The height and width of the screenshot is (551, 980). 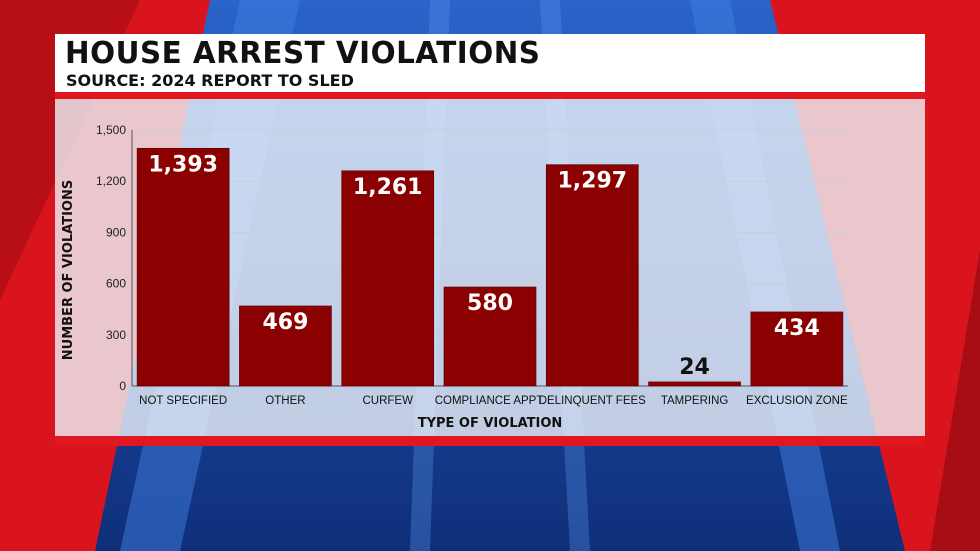 What do you see at coordinates (490, 95) in the screenshot?
I see `title-accent-stripe` at bounding box center [490, 95].